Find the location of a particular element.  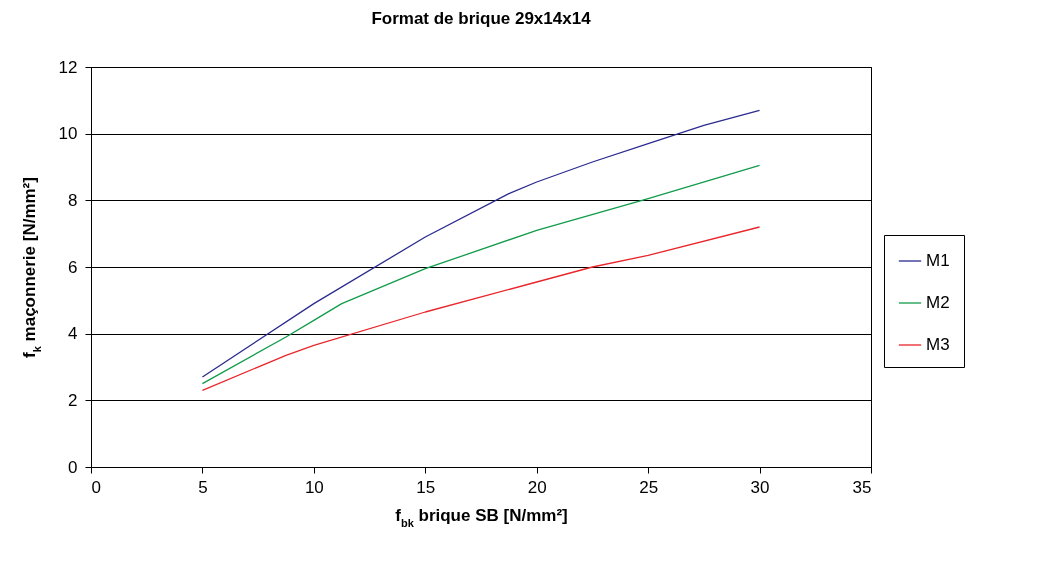

x-tick-label: 35 is located at coordinates (862, 487).